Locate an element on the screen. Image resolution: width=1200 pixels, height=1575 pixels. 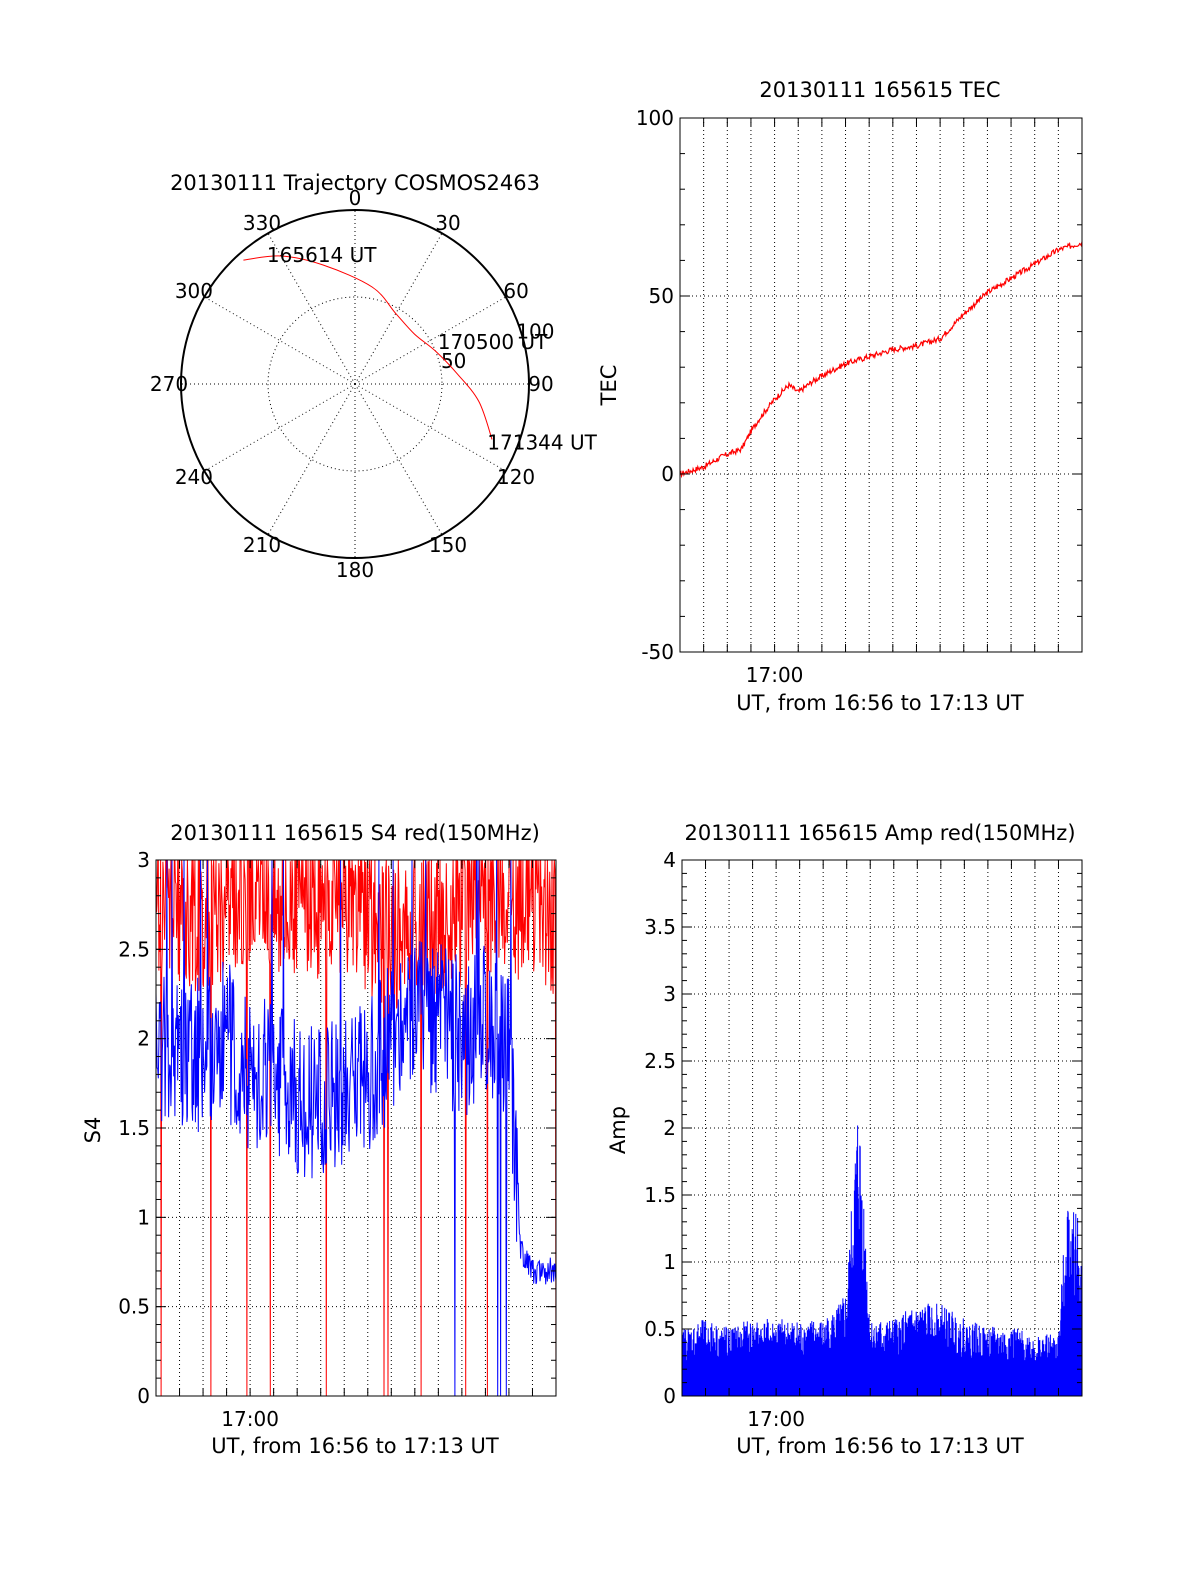
y-tick-label: -50 is located at coordinates (657, 652).